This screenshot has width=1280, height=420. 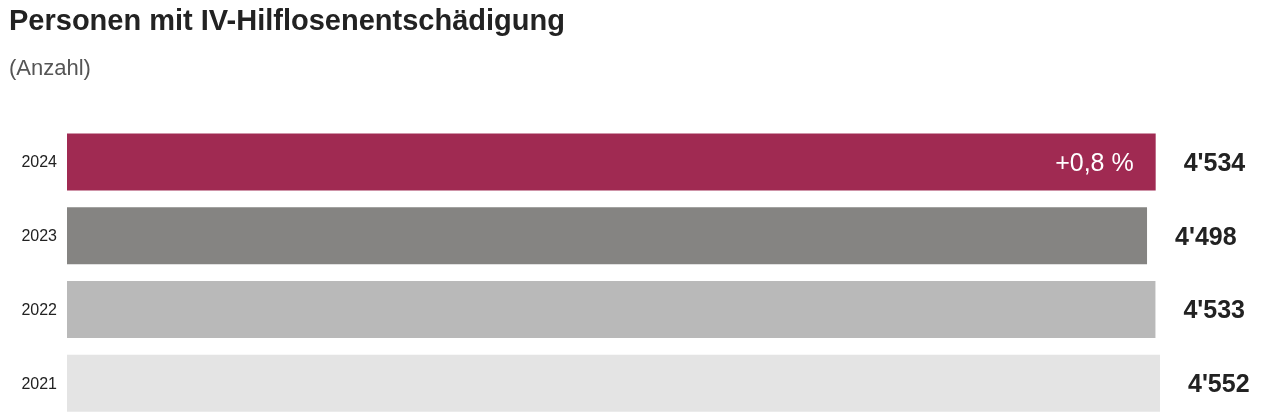 What do you see at coordinates (1206, 235) in the screenshot?
I see `data-label: 4'498` at bounding box center [1206, 235].